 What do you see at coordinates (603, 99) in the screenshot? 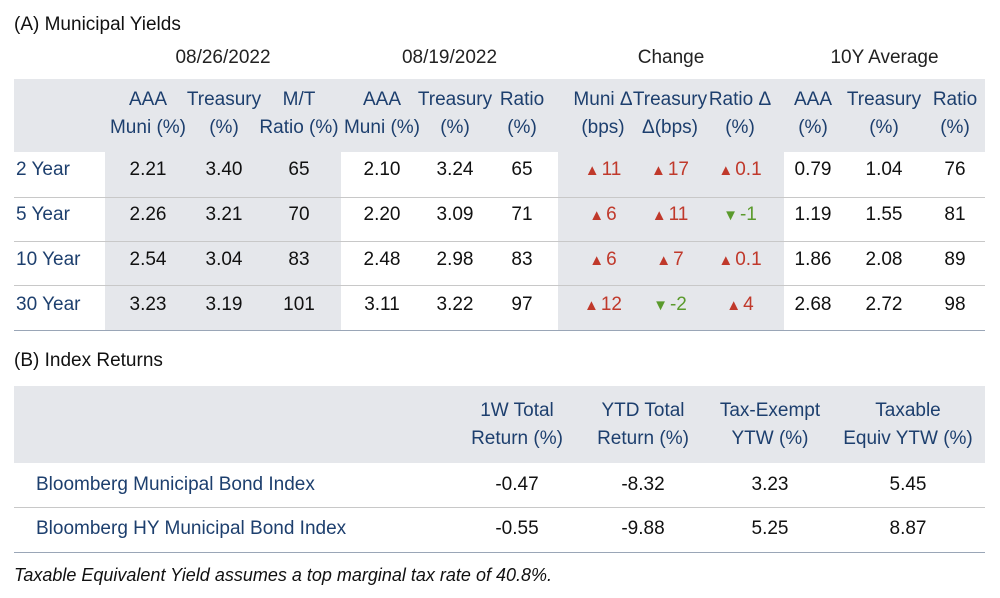
I see `column-header-line1: Muni Δ` at bounding box center [603, 99].